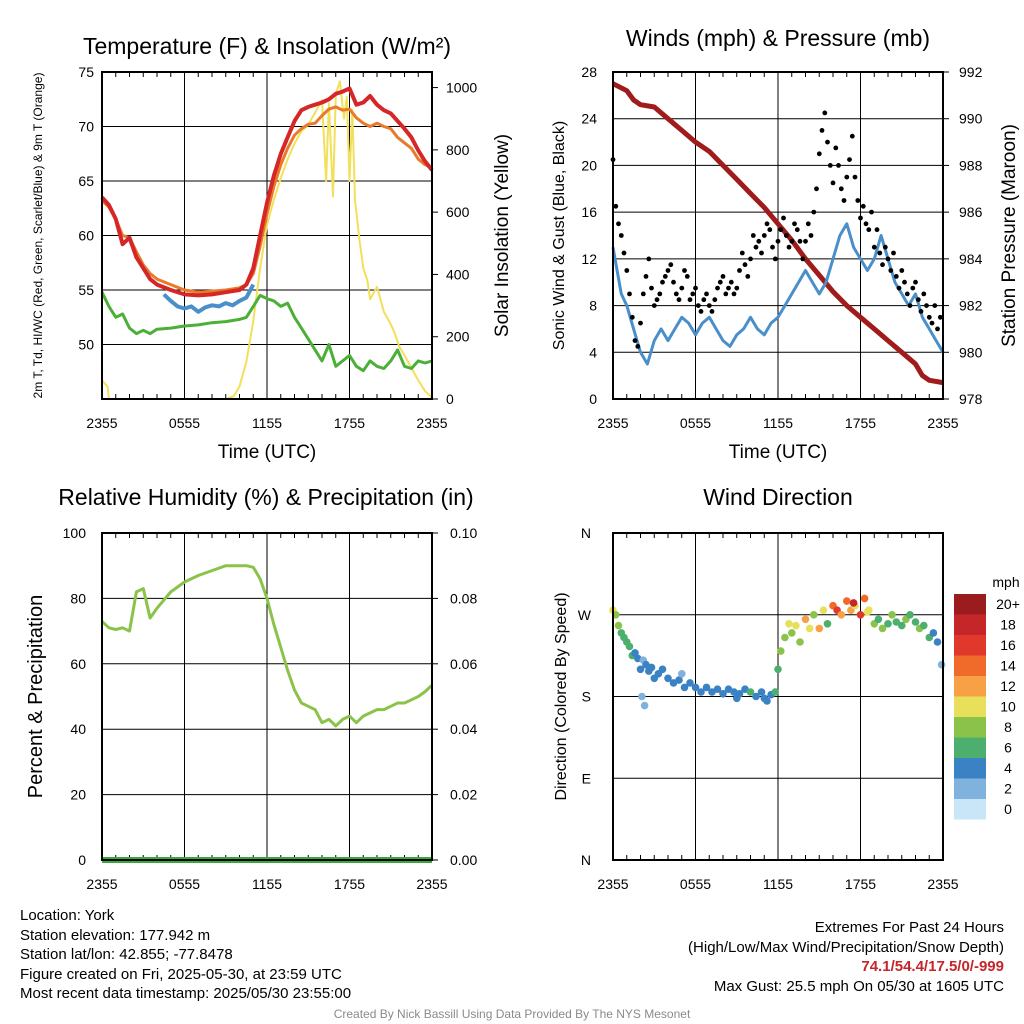 The width and height of the screenshot is (1024, 1024). Describe the element at coordinates (86, 181) in the screenshot. I see `y-tick-label: 65` at that location.